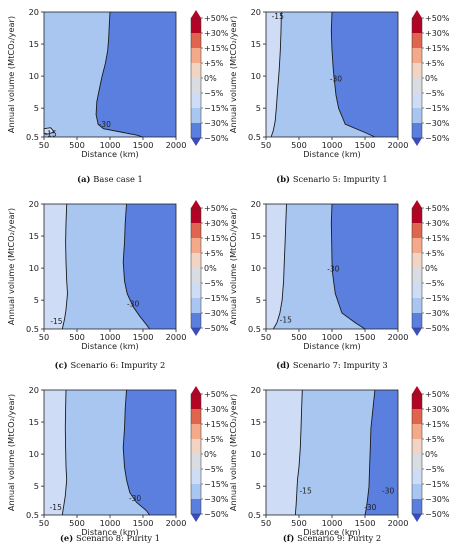  I want to click on colorbar-label: +50%, so click(216, 18).